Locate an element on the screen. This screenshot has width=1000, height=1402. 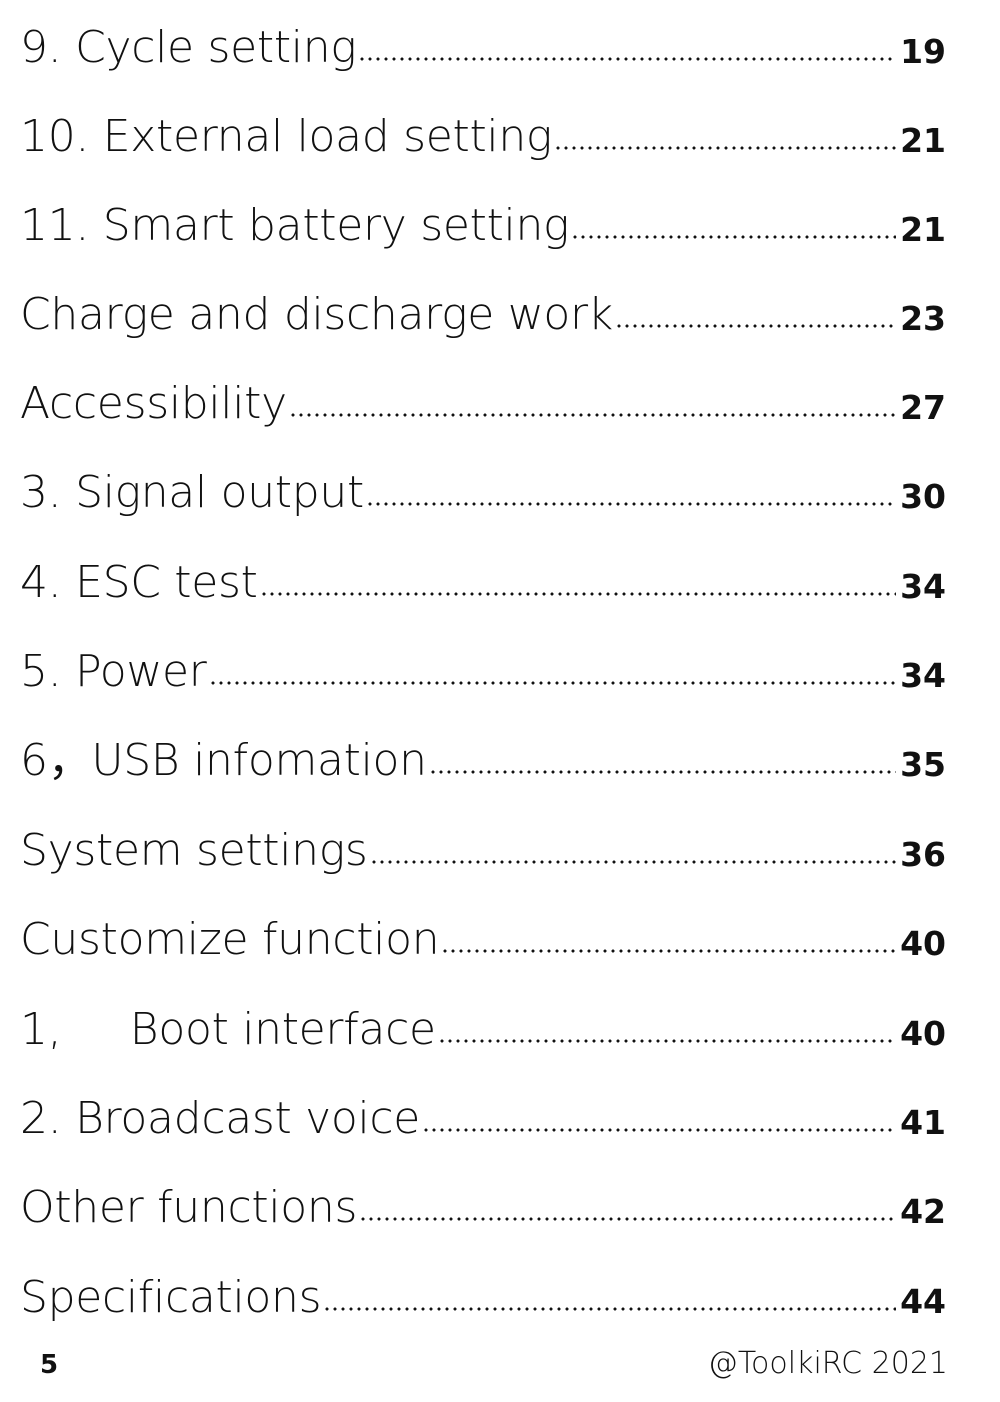
toc-entry-page: 35 is located at coordinates (923, 764).